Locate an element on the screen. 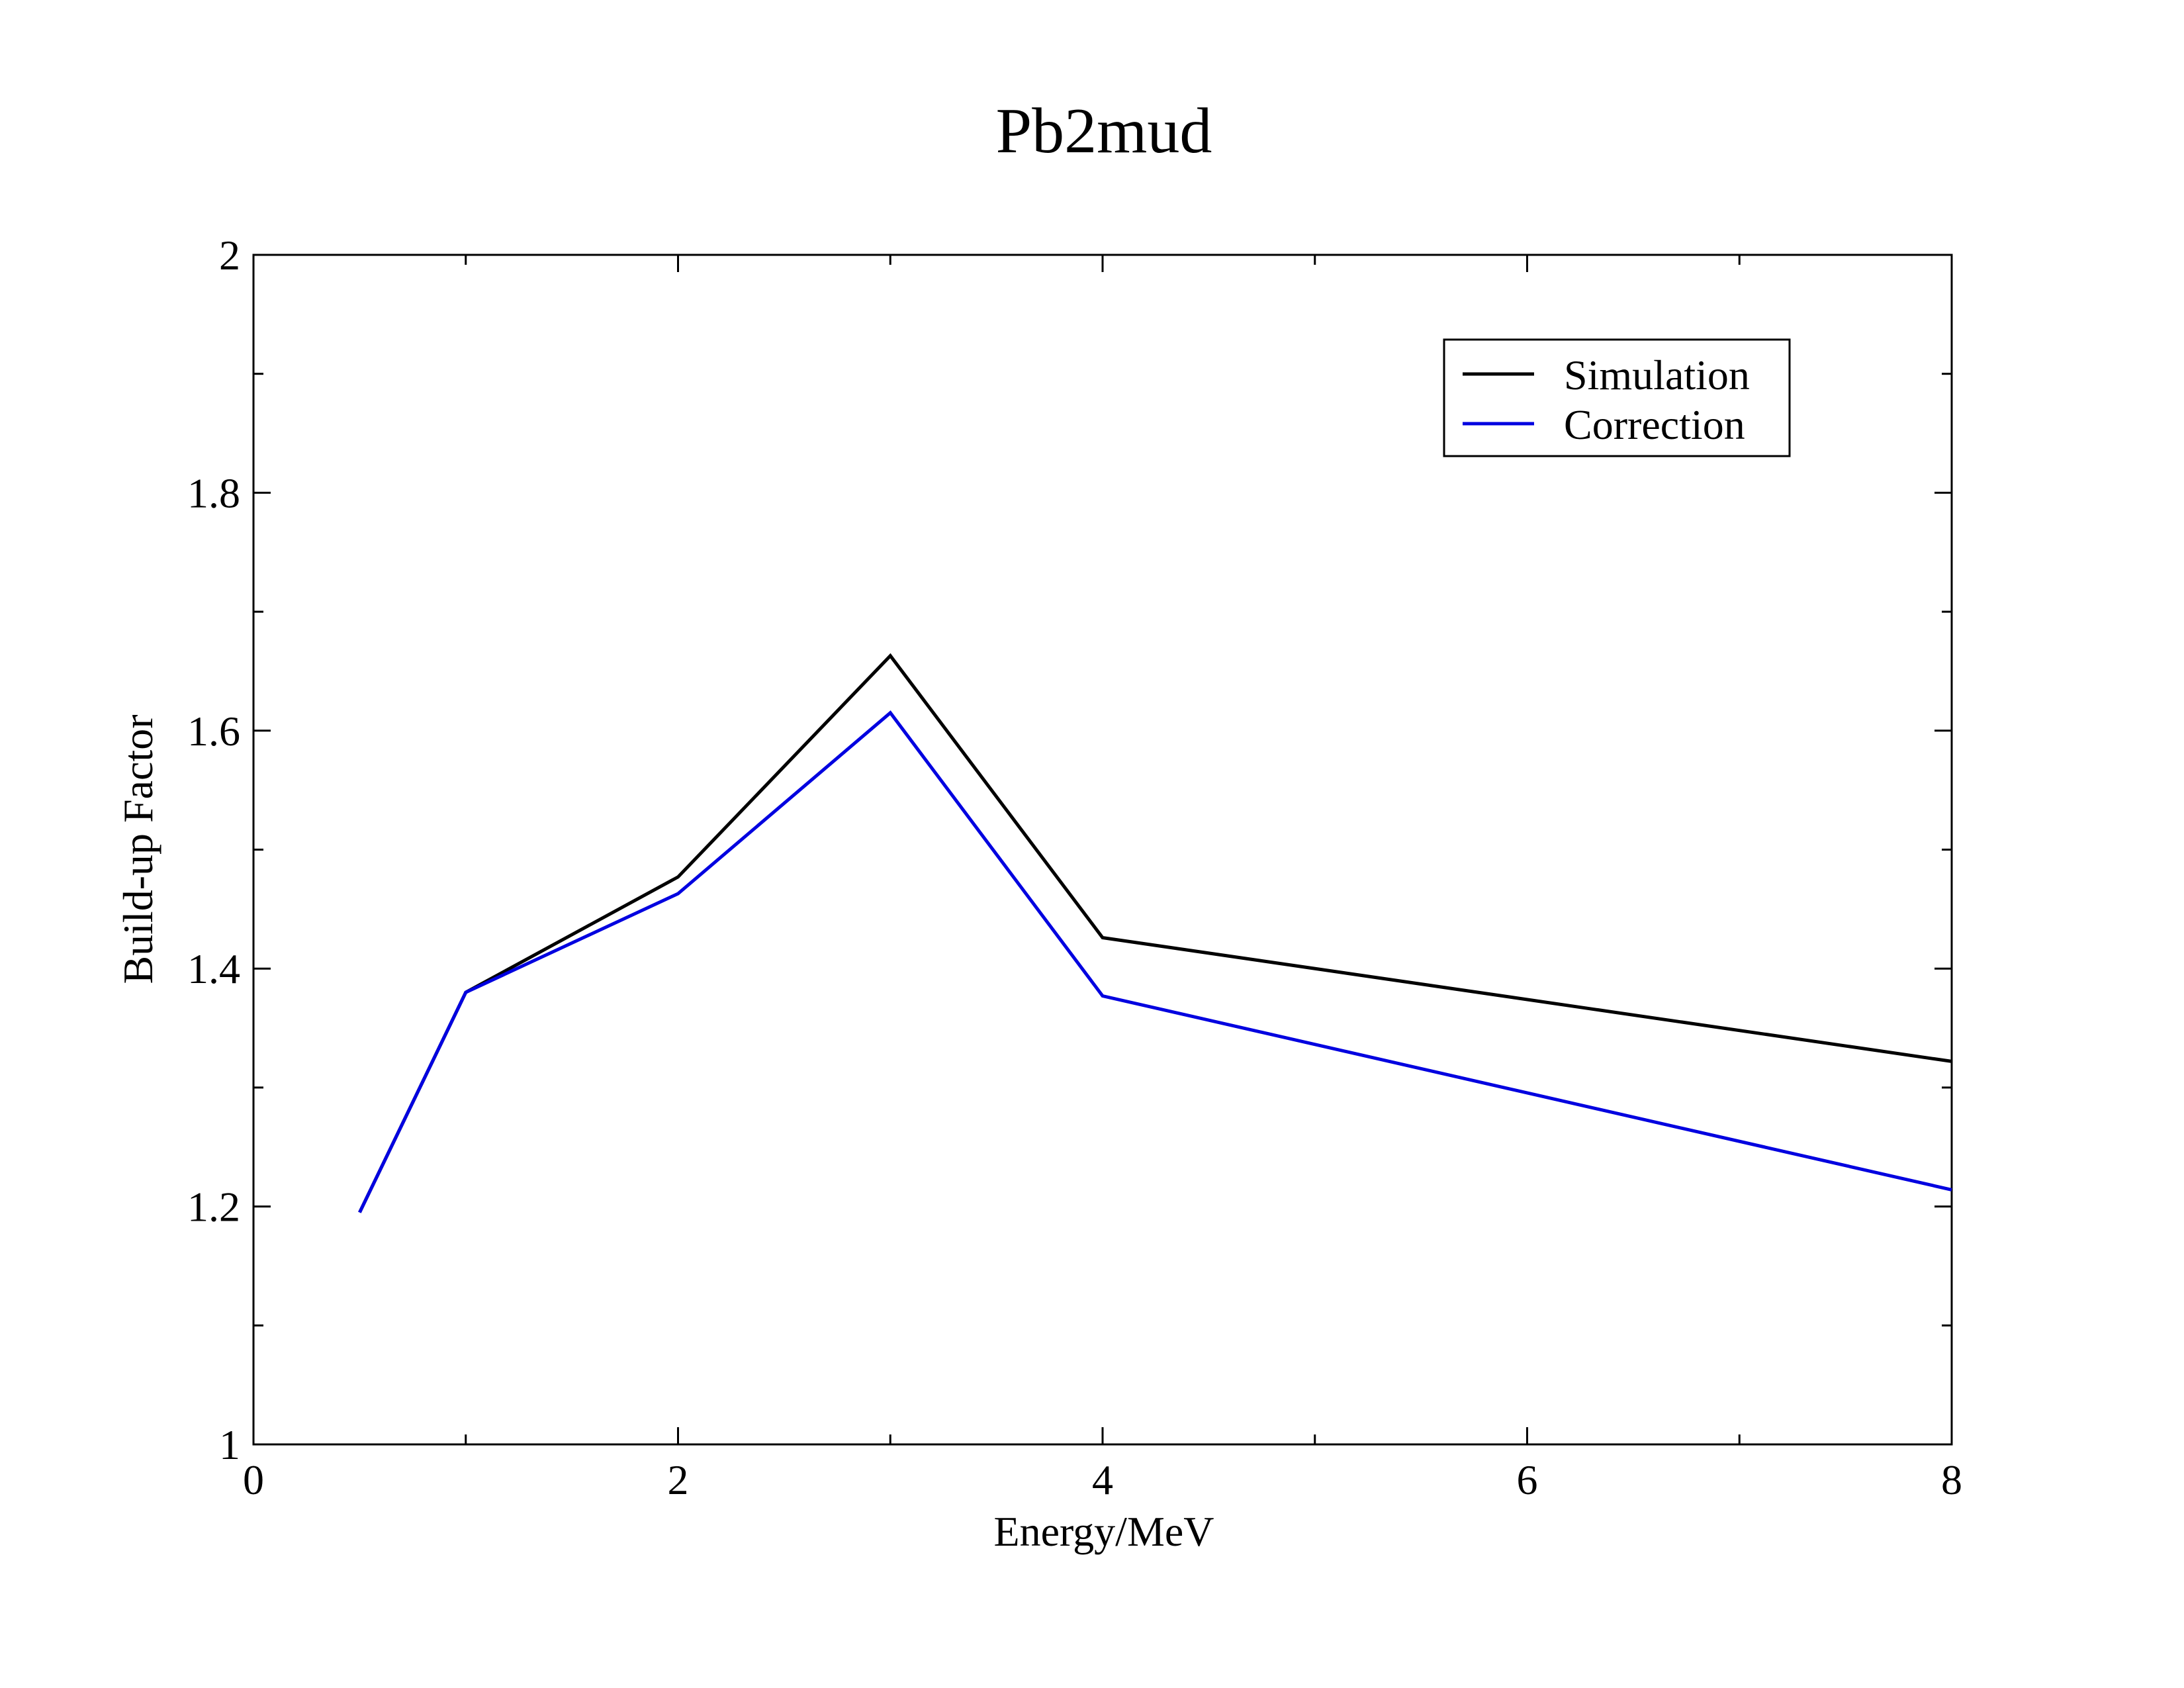 The image size is (2184, 1688). x-tick-label: 0 is located at coordinates (253, 1479).